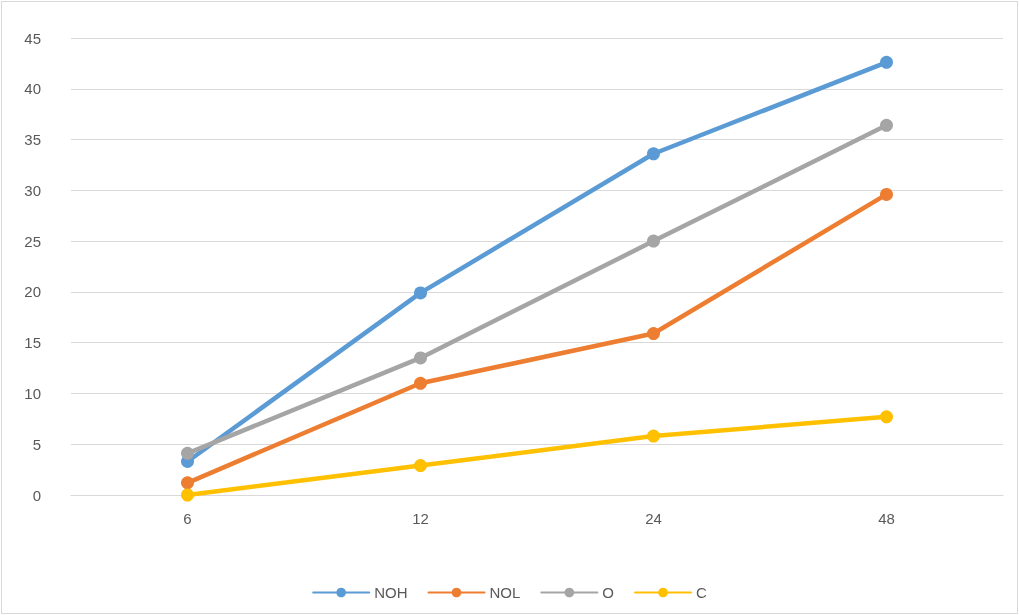 This screenshot has height=615, width=1019. Describe the element at coordinates (653, 518) in the screenshot. I see `x-tick-label: 24` at that location.